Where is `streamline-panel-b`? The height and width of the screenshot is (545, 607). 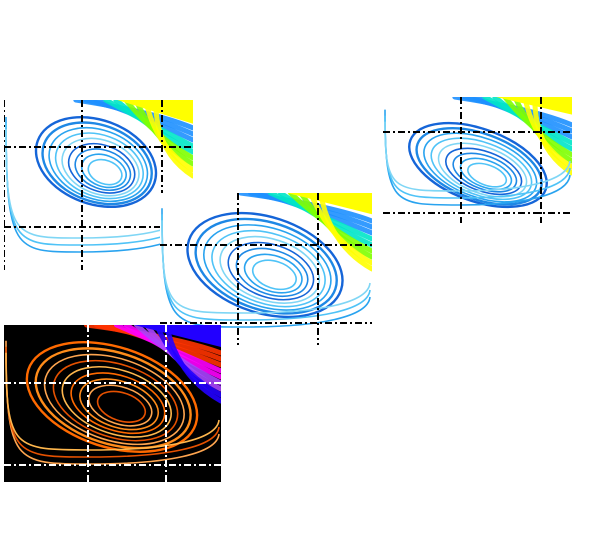 streamline-panel-b is located at coordinates (266, 269).